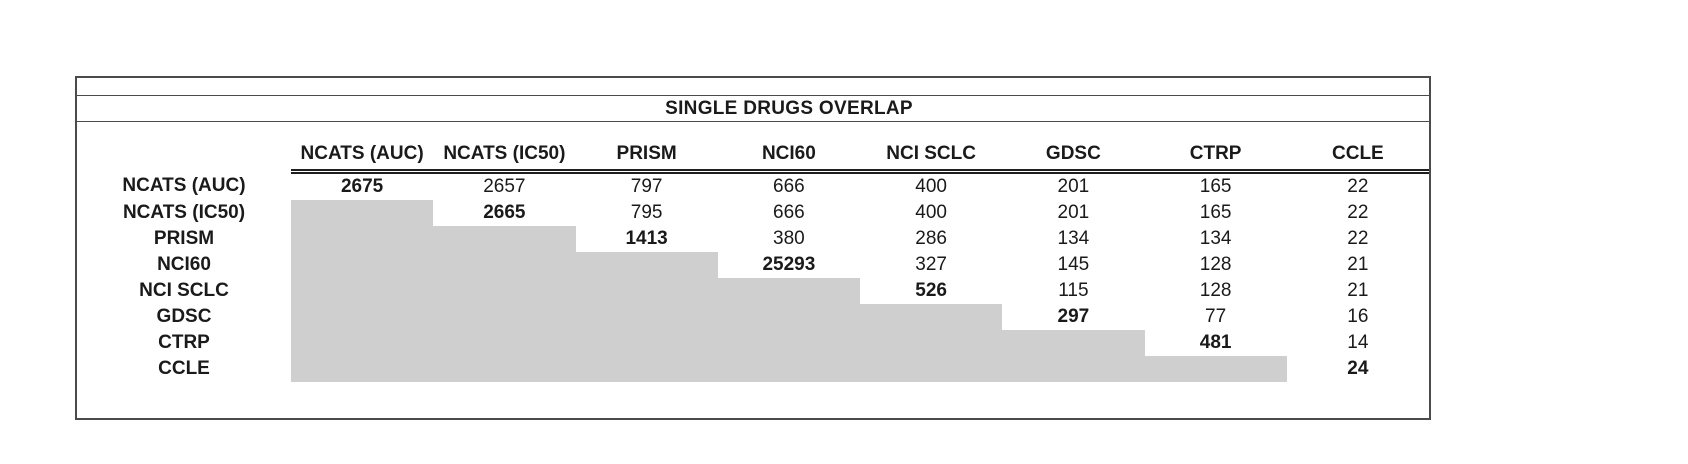 This screenshot has width=1688, height=464. What do you see at coordinates (184, 342) in the screenshot?
I see `row-label: CTRP` at bounding box center [184, 342].